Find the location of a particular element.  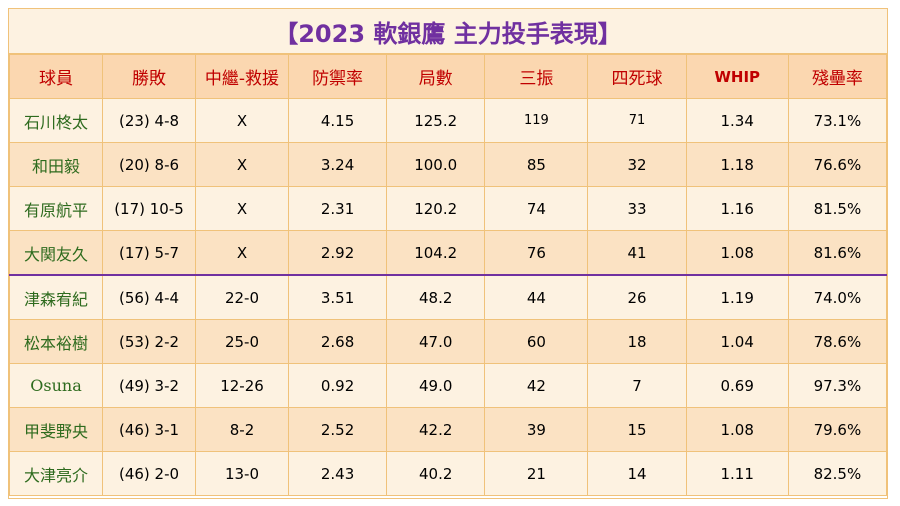

cell-era: 3.24 is located at coordinates (337, 164).